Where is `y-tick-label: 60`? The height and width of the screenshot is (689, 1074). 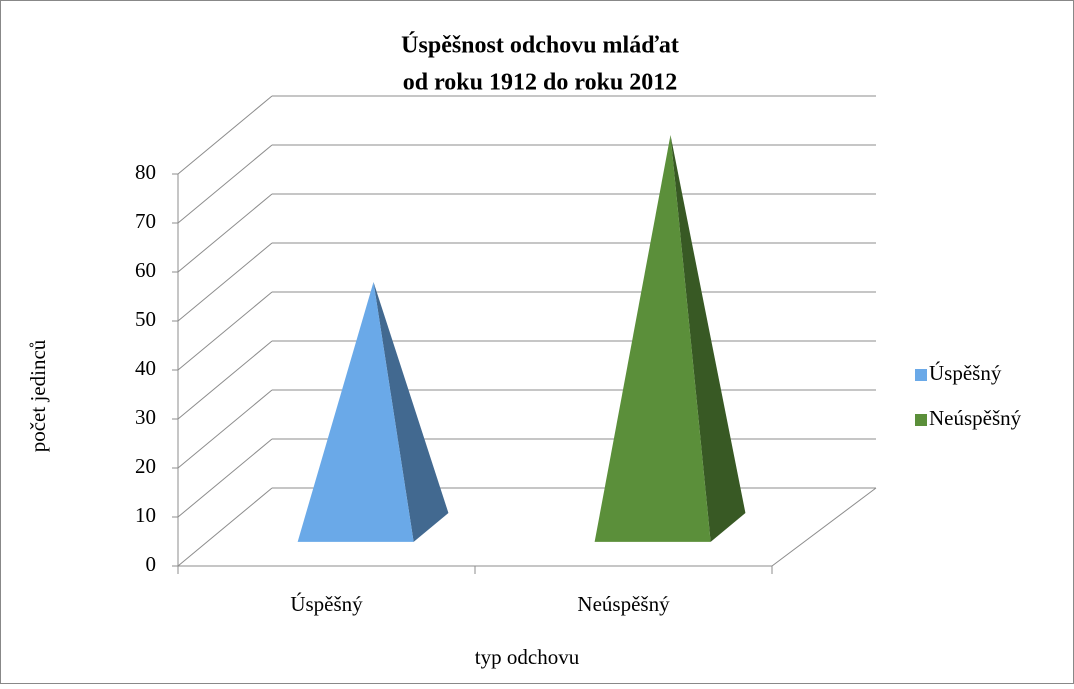 y-tick-label: 60 is located at coordinates (145, 270).